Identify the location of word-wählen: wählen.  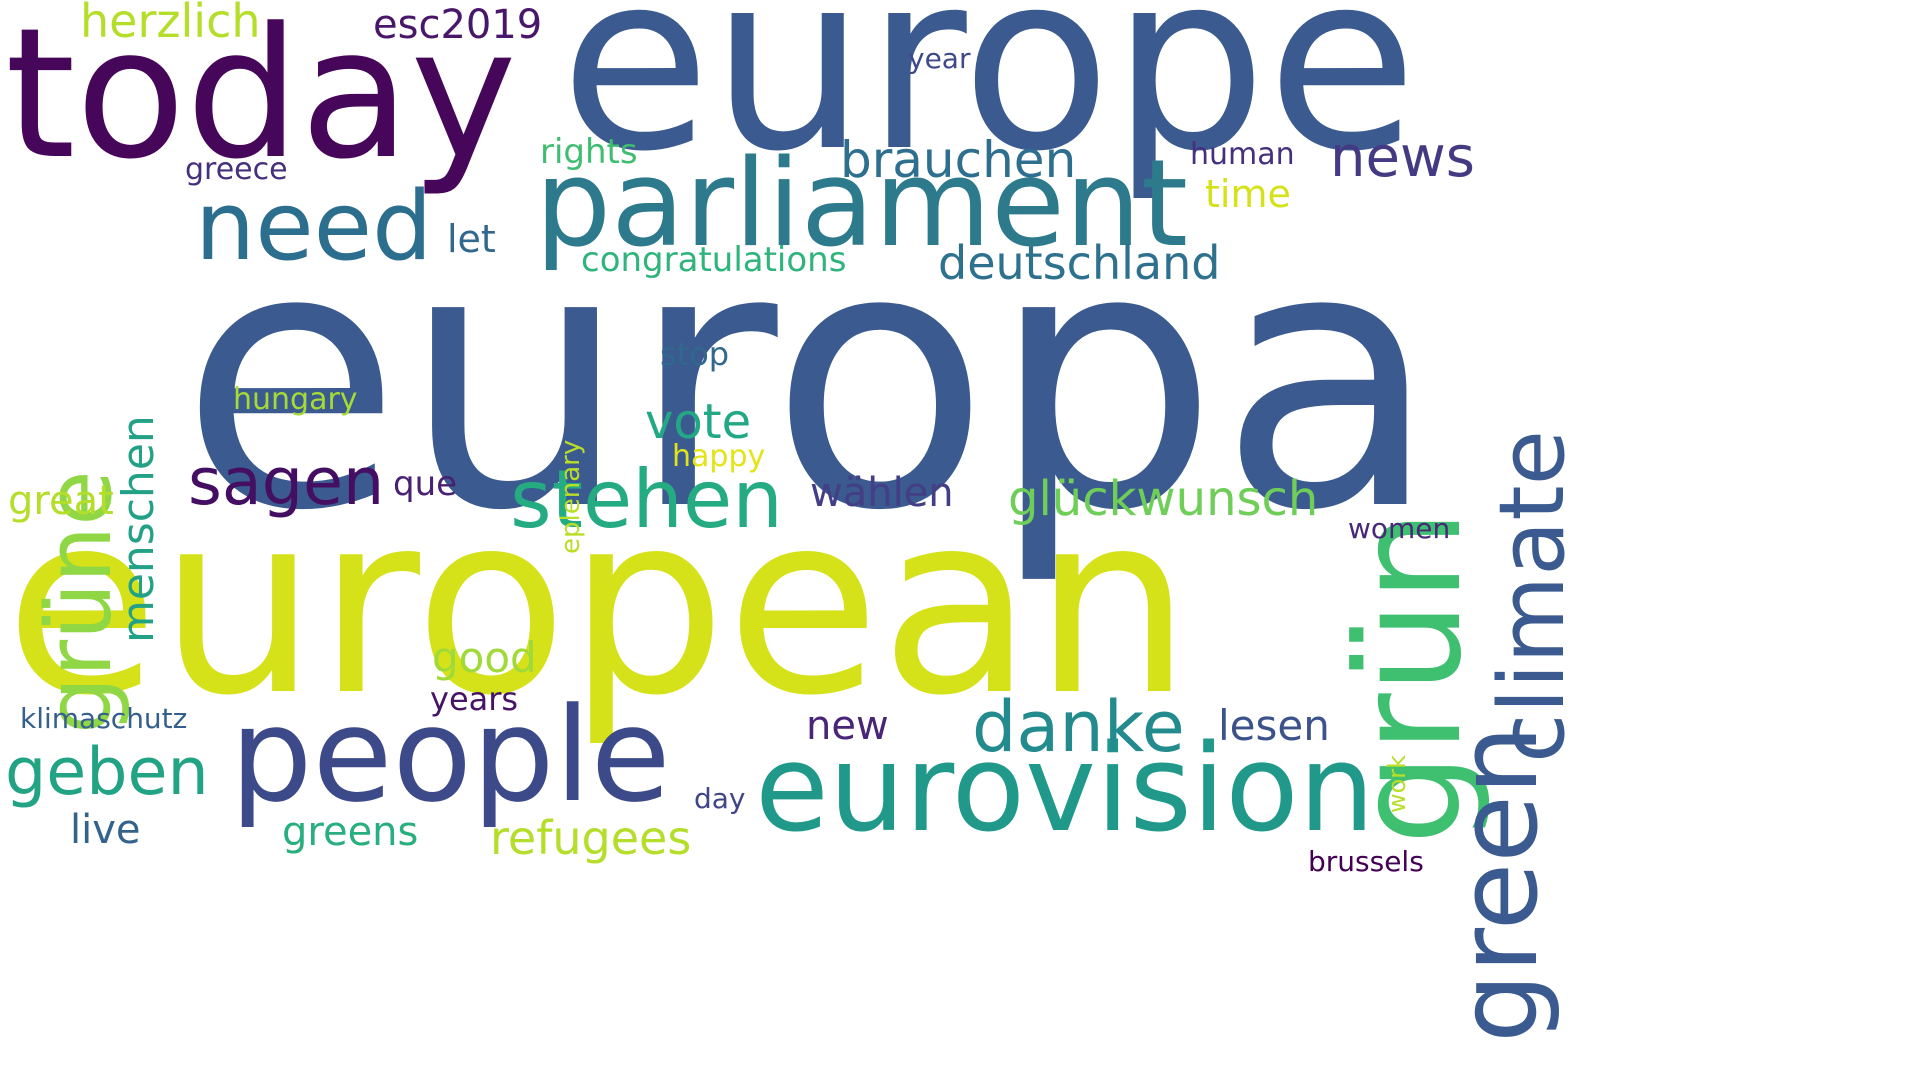
(882, 493).